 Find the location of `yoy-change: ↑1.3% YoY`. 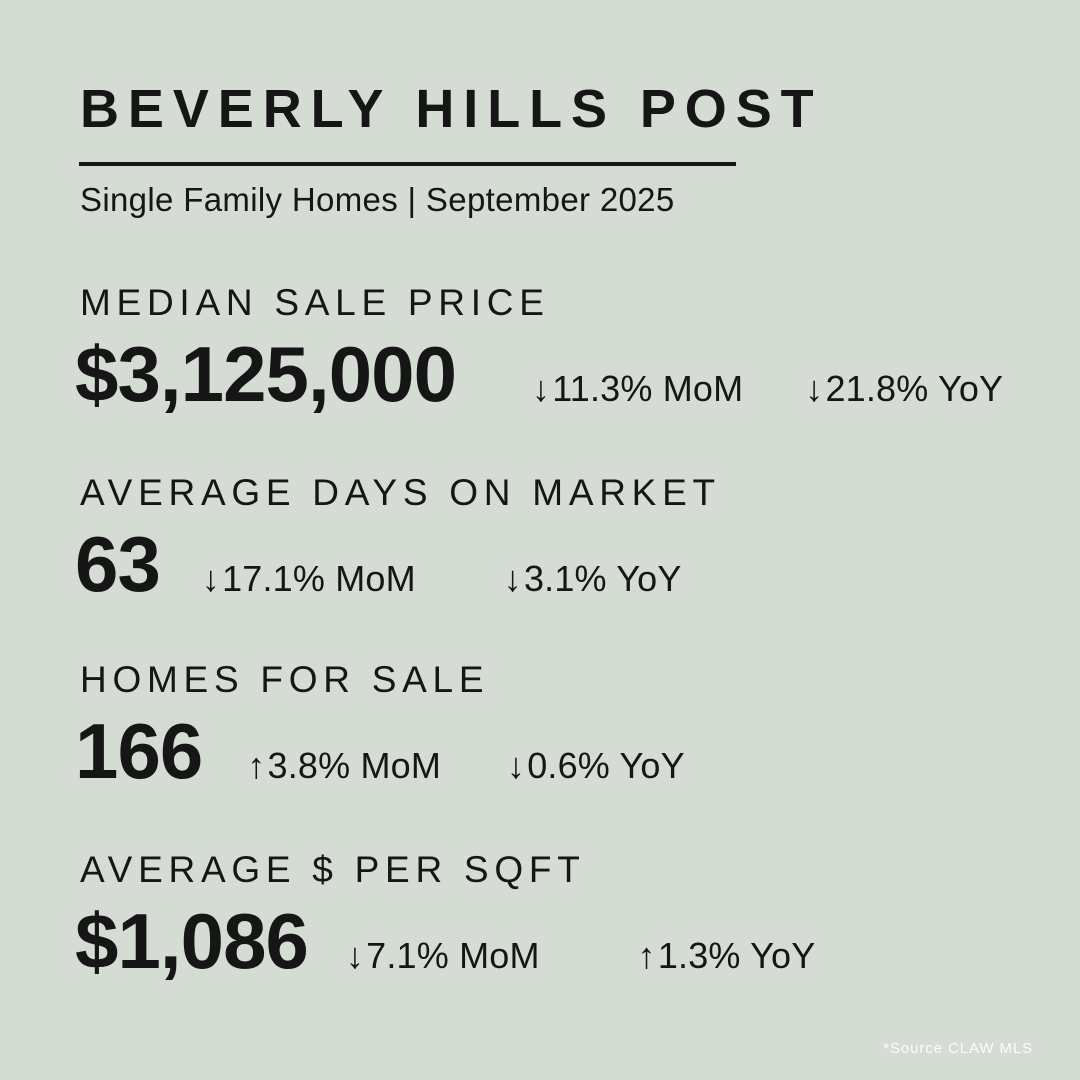

yoy-change: ↑1.3% YoY is located at coordinates (727, 956).